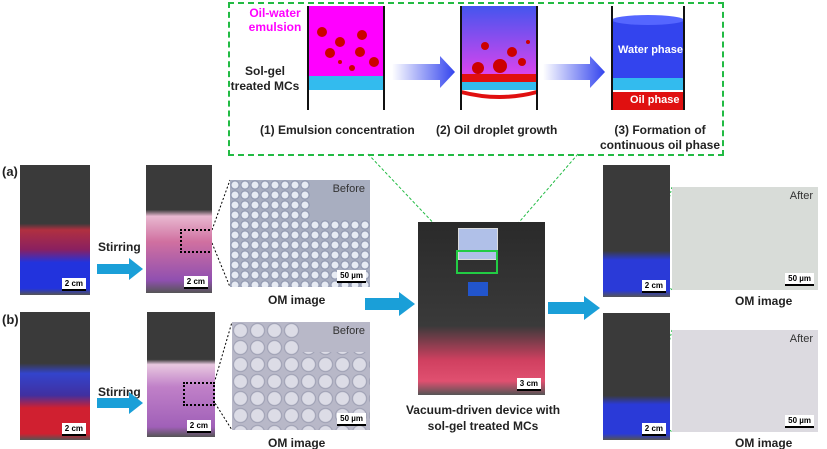 The width and height of the screenshot is (827, 449). I want to click on step-3-caption-line2: continuous oil phase, so click(659, 145).